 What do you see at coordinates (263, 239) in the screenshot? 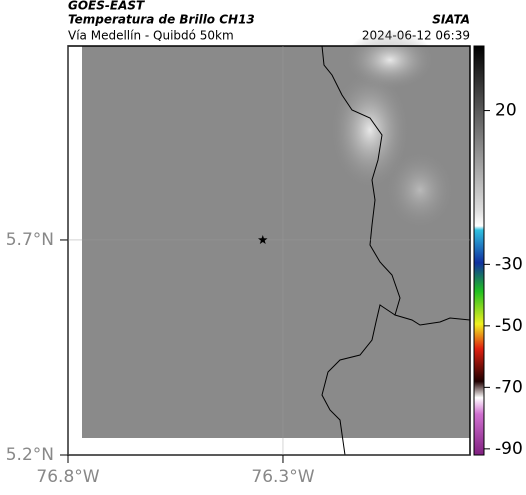
I see `location-marker` at bounding box center [263, 239].